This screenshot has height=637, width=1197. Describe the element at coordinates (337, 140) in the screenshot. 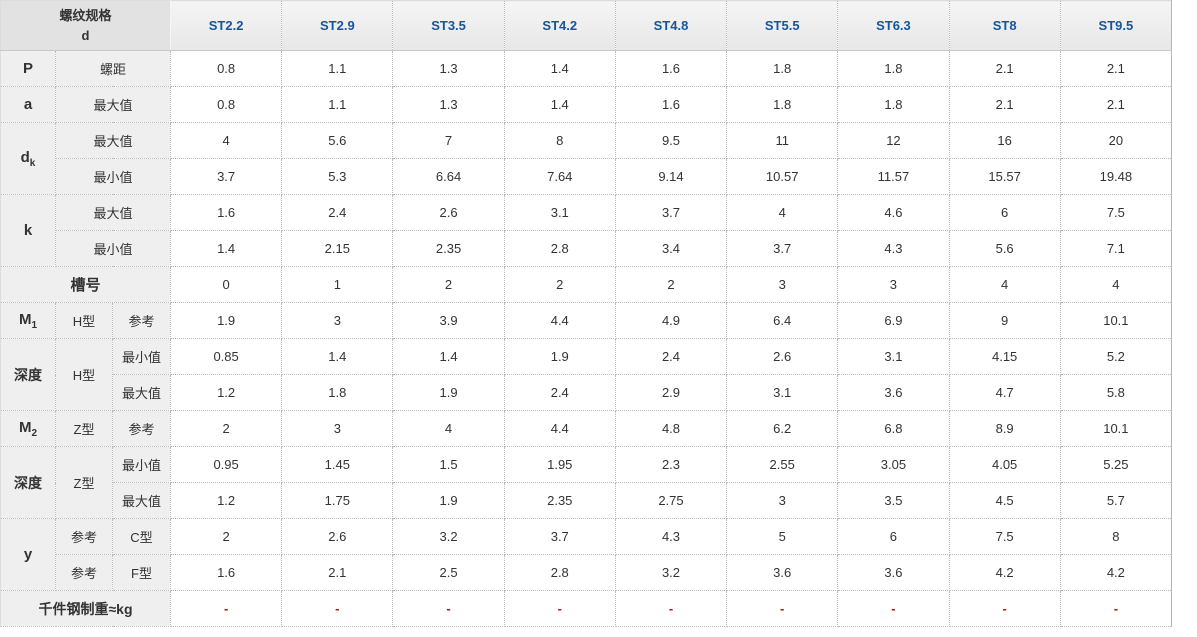

I see `data-cell: 5.6` at that location.